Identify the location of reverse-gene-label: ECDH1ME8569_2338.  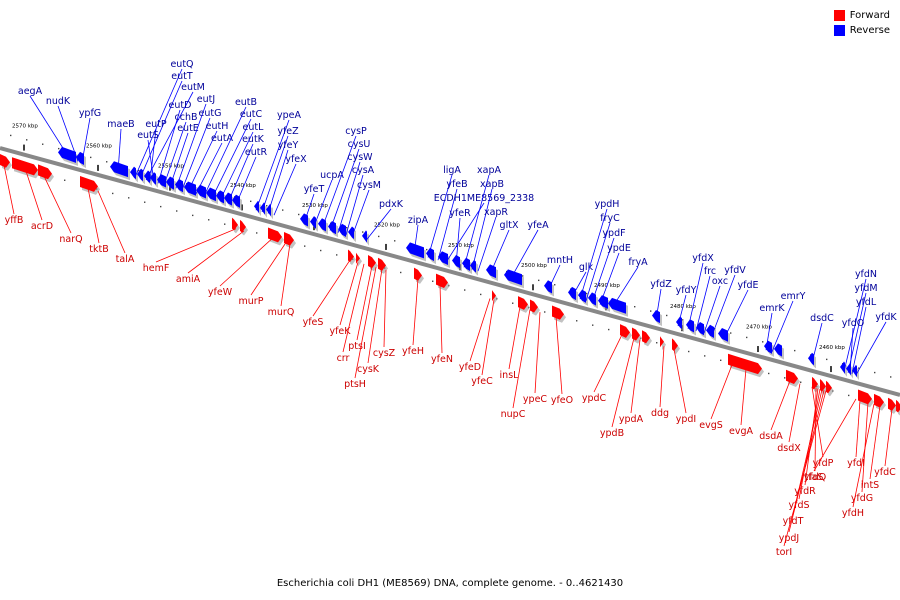
(484, 198).